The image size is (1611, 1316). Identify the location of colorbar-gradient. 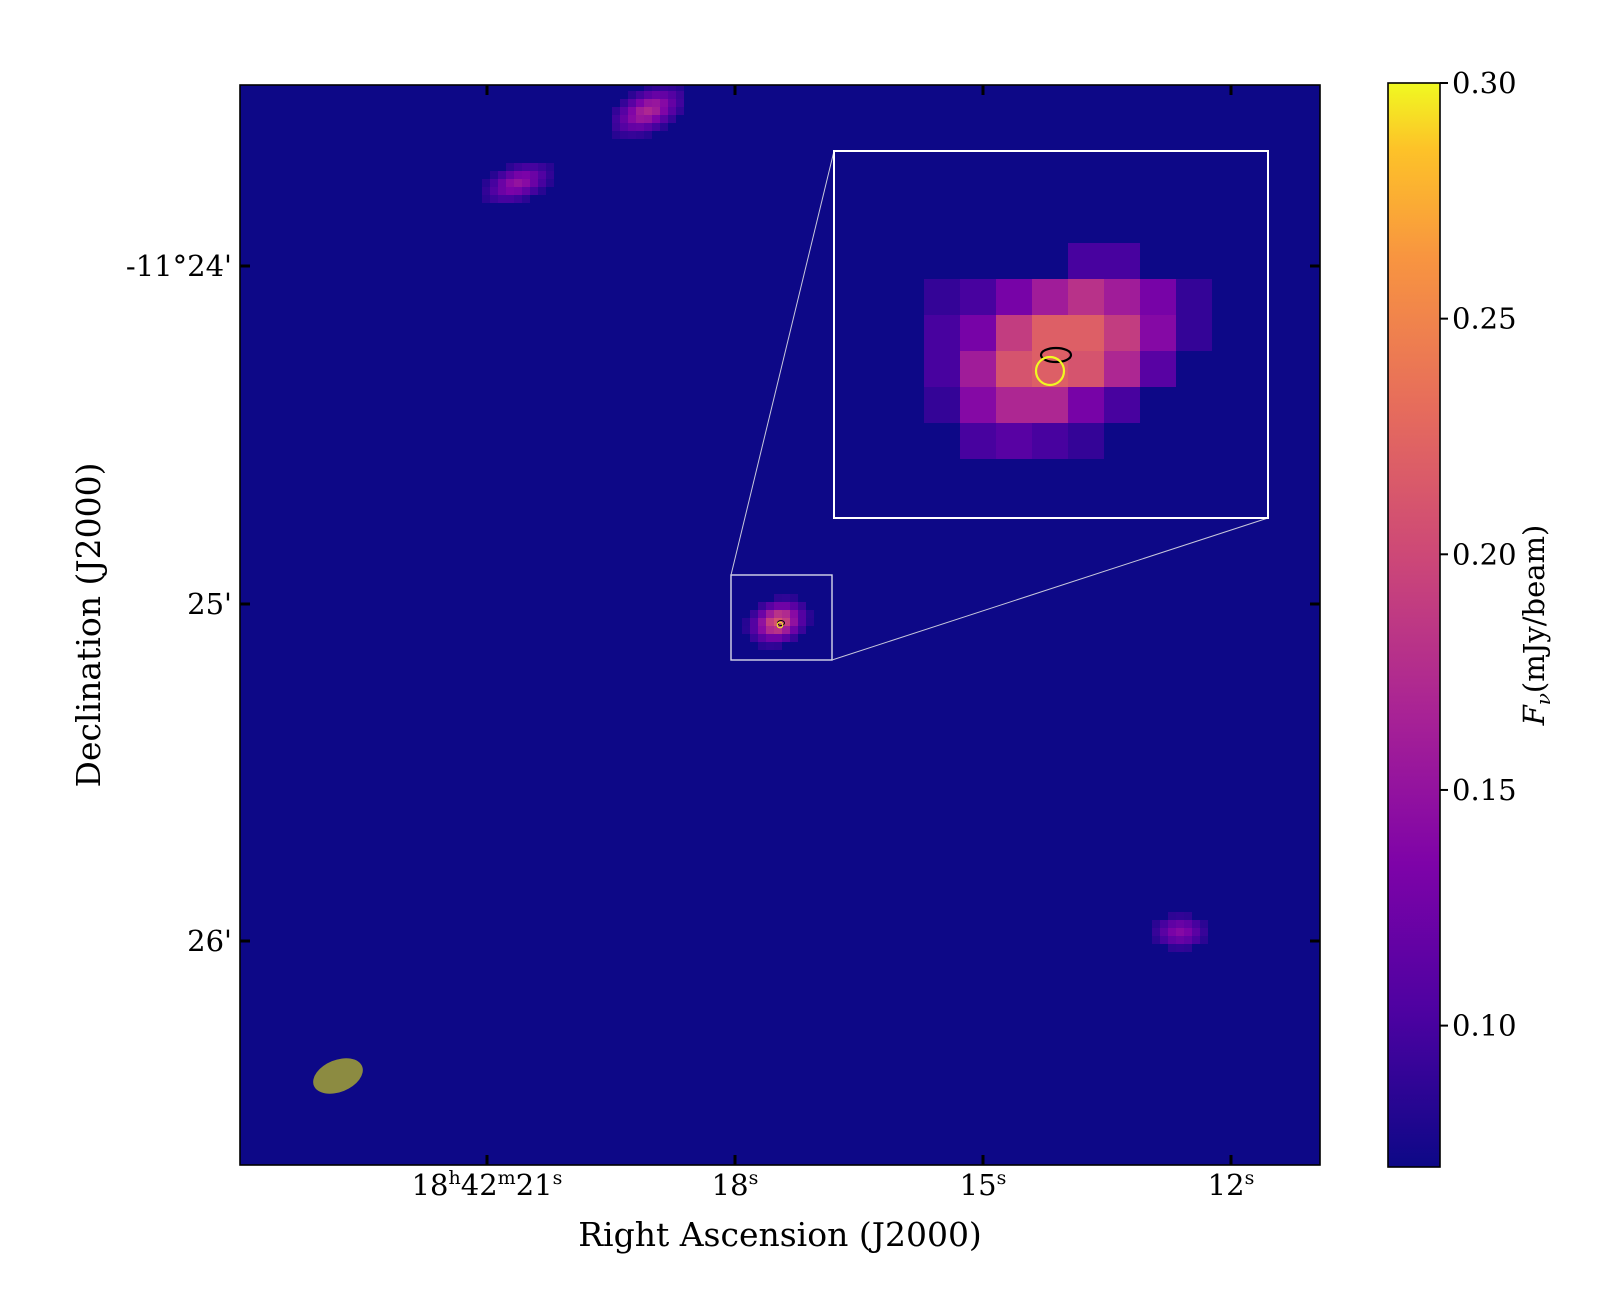
(1414, 625).